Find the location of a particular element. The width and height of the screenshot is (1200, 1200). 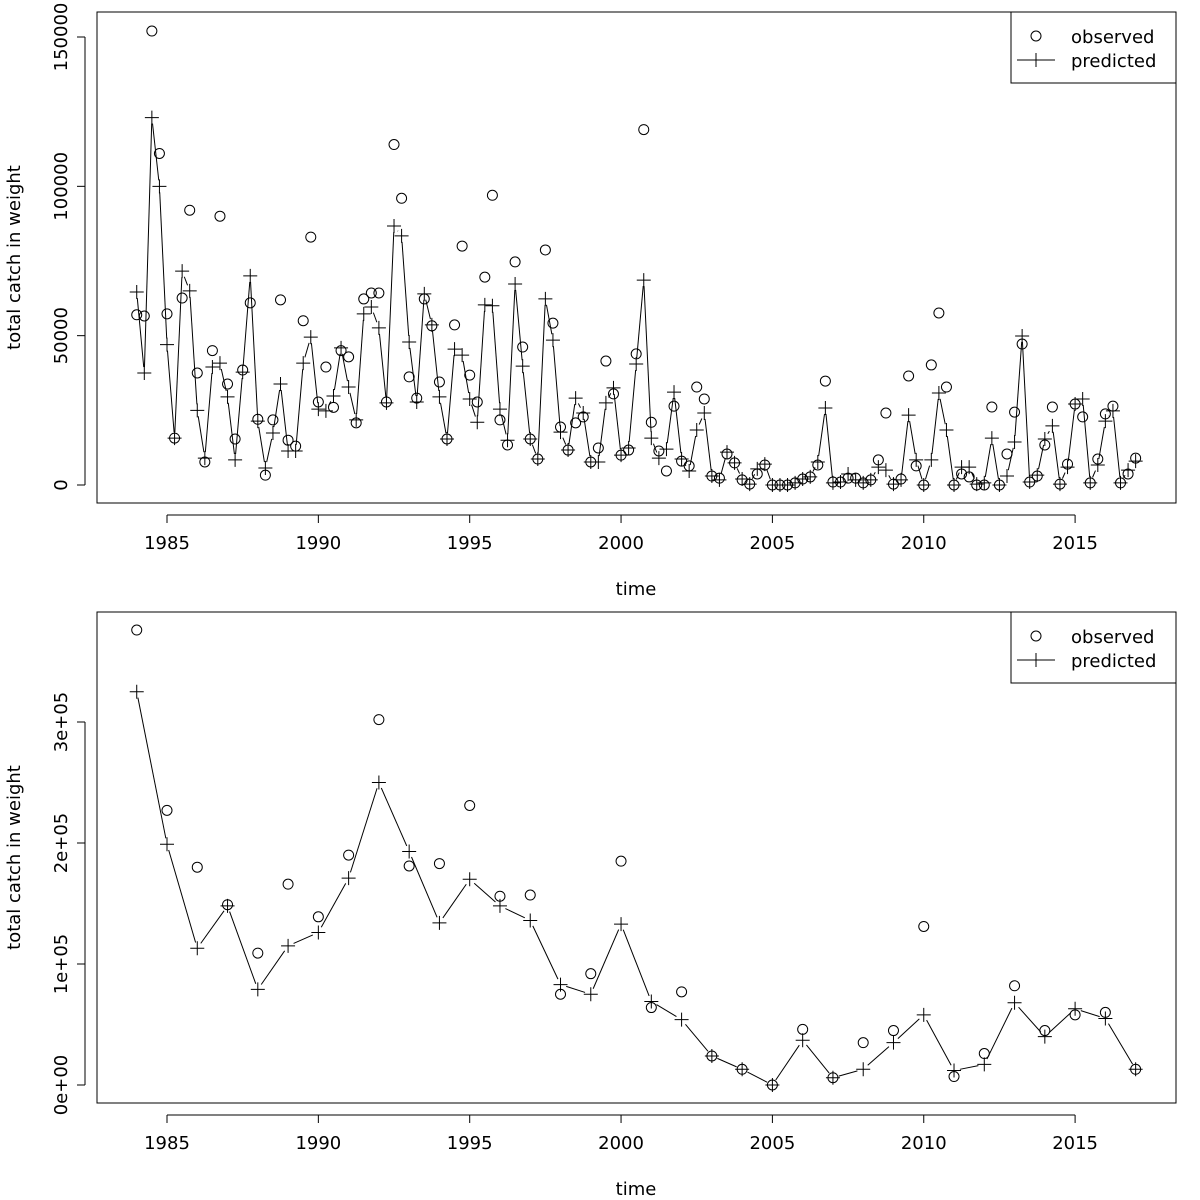

legend-observed-symbol is located at coordinates (1036, 636).